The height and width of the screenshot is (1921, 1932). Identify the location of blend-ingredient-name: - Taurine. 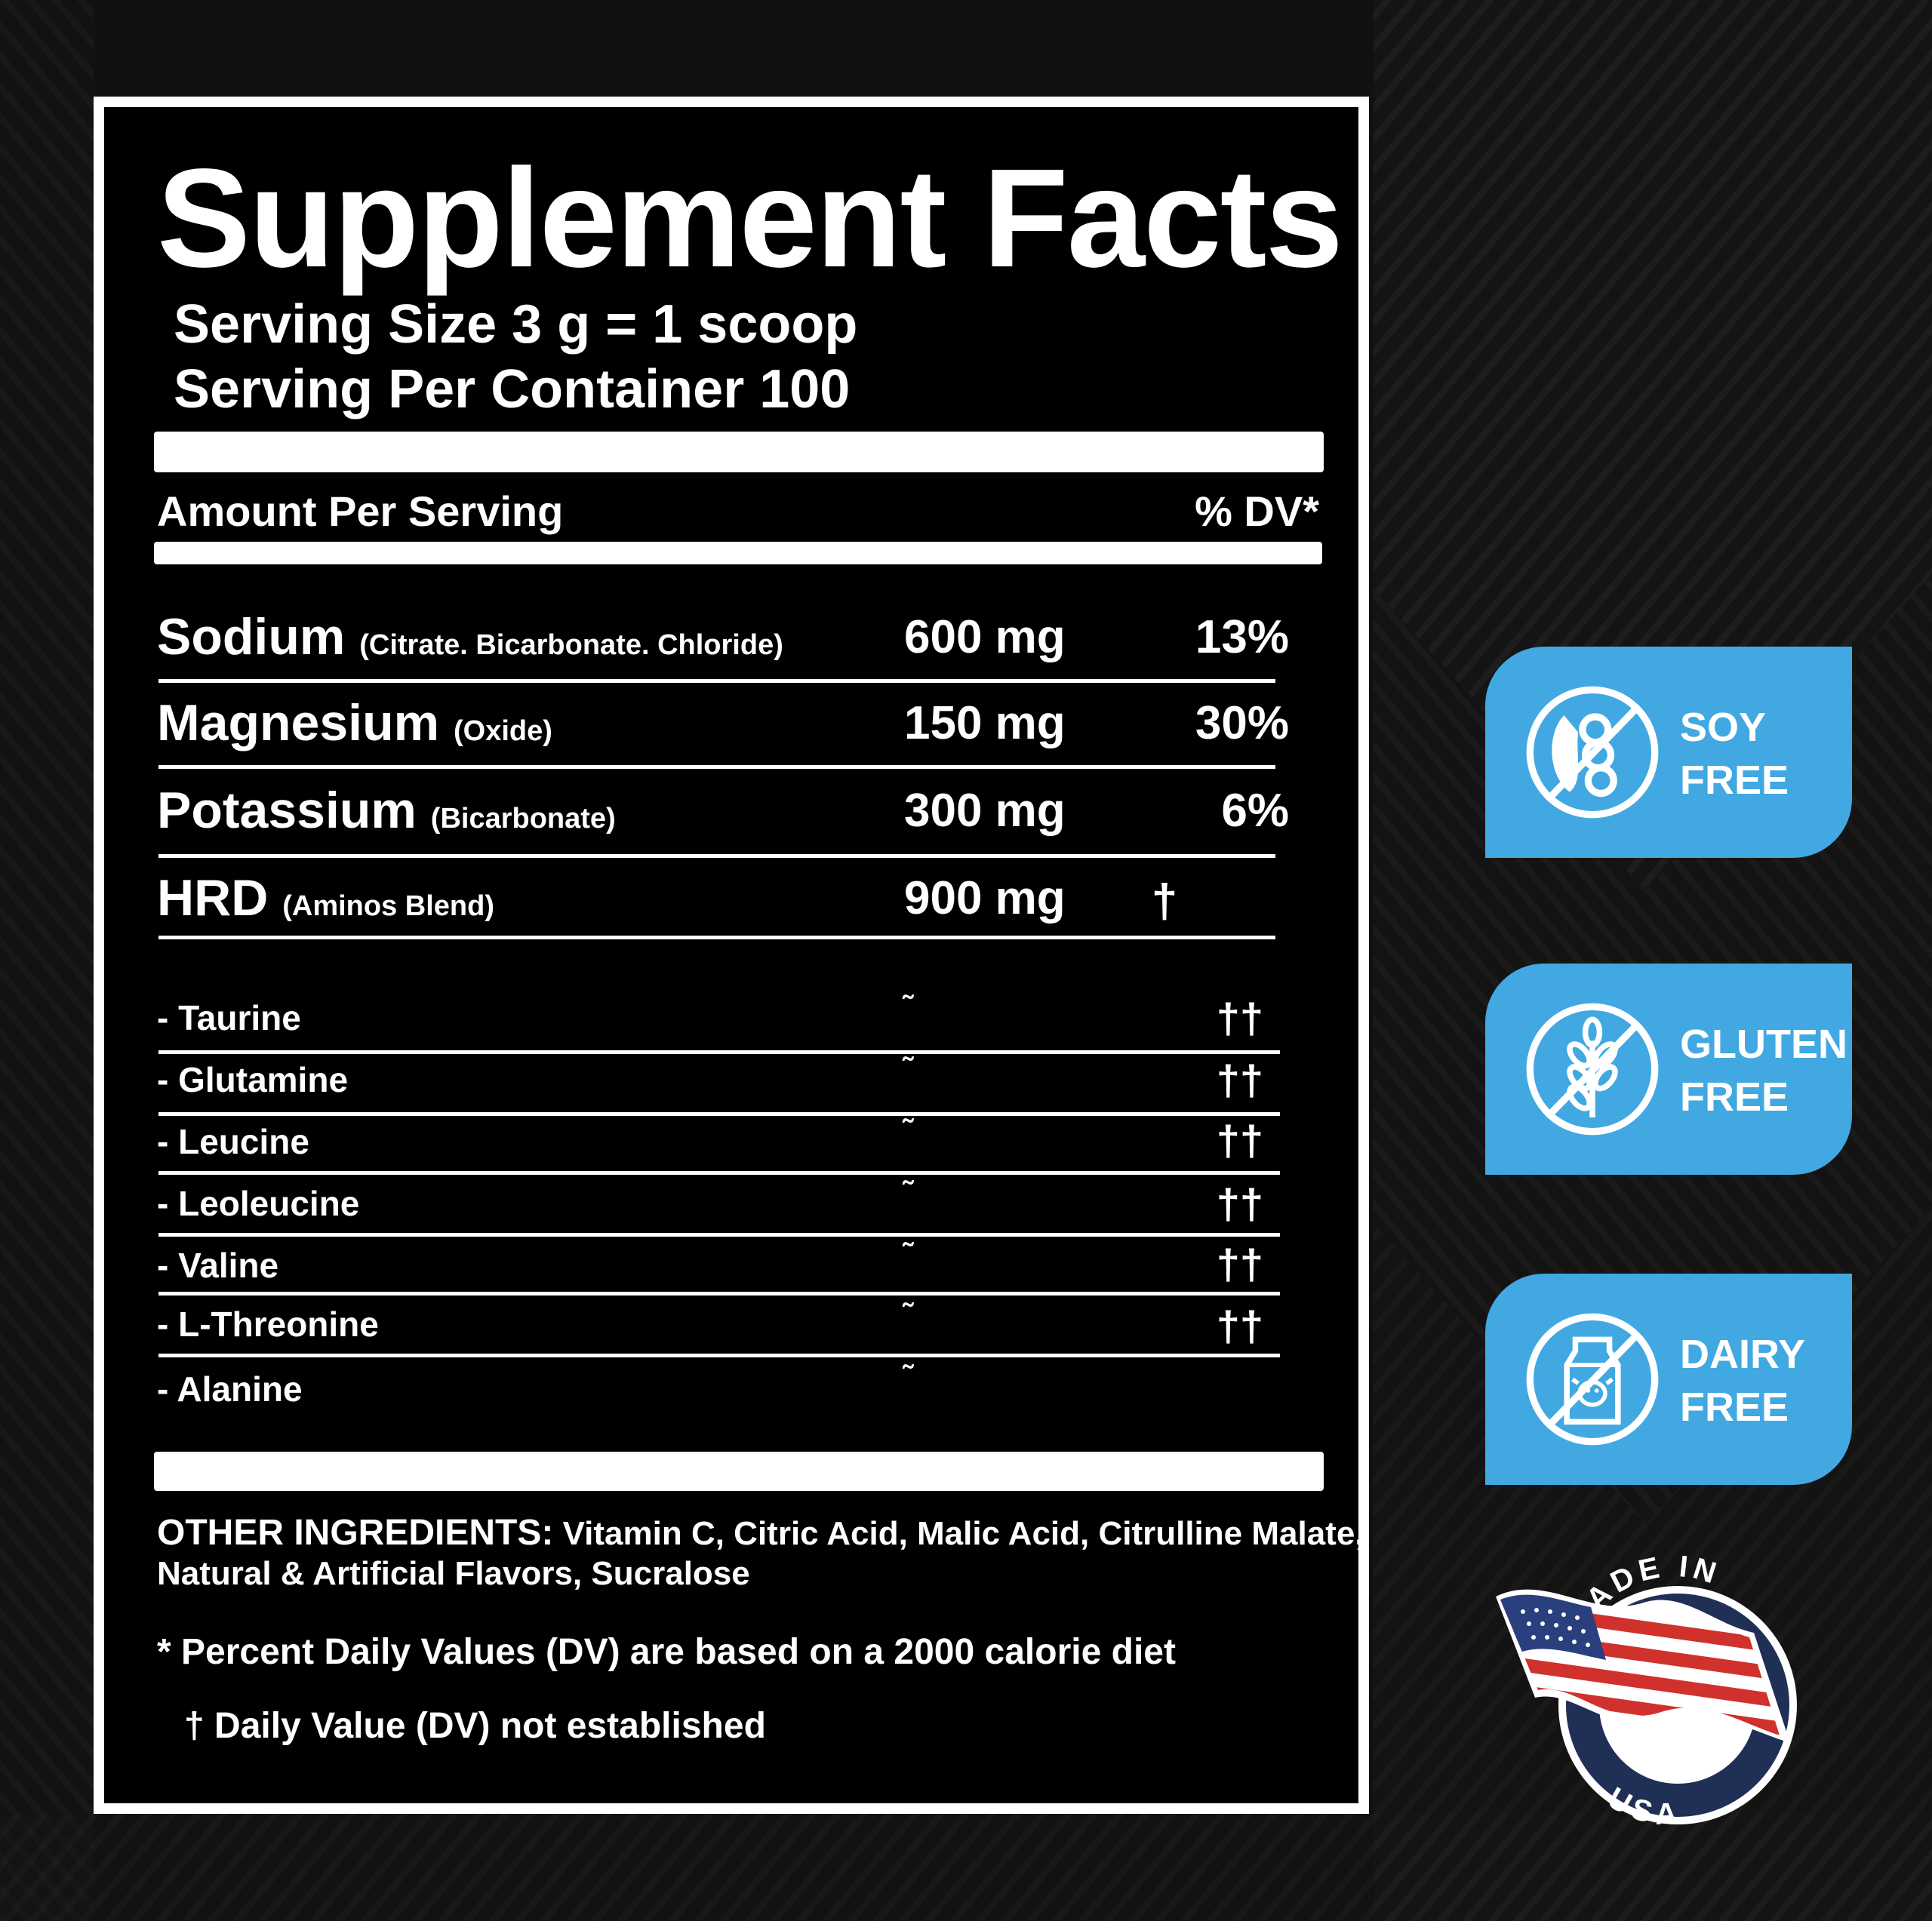
(229, 1017).